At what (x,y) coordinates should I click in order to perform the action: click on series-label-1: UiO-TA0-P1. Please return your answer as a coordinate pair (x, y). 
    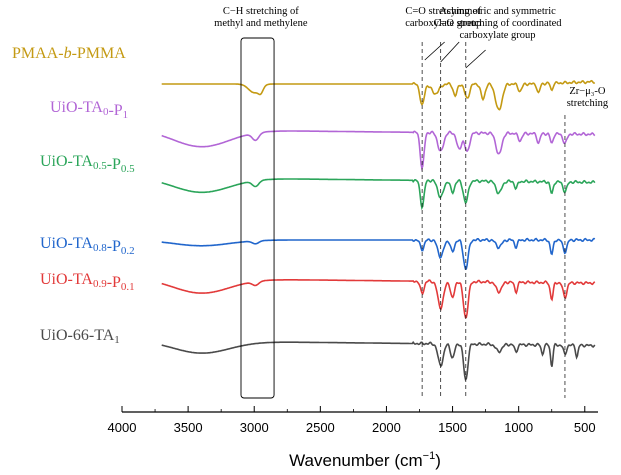
    Looking at the image, I should click on (89, 110).